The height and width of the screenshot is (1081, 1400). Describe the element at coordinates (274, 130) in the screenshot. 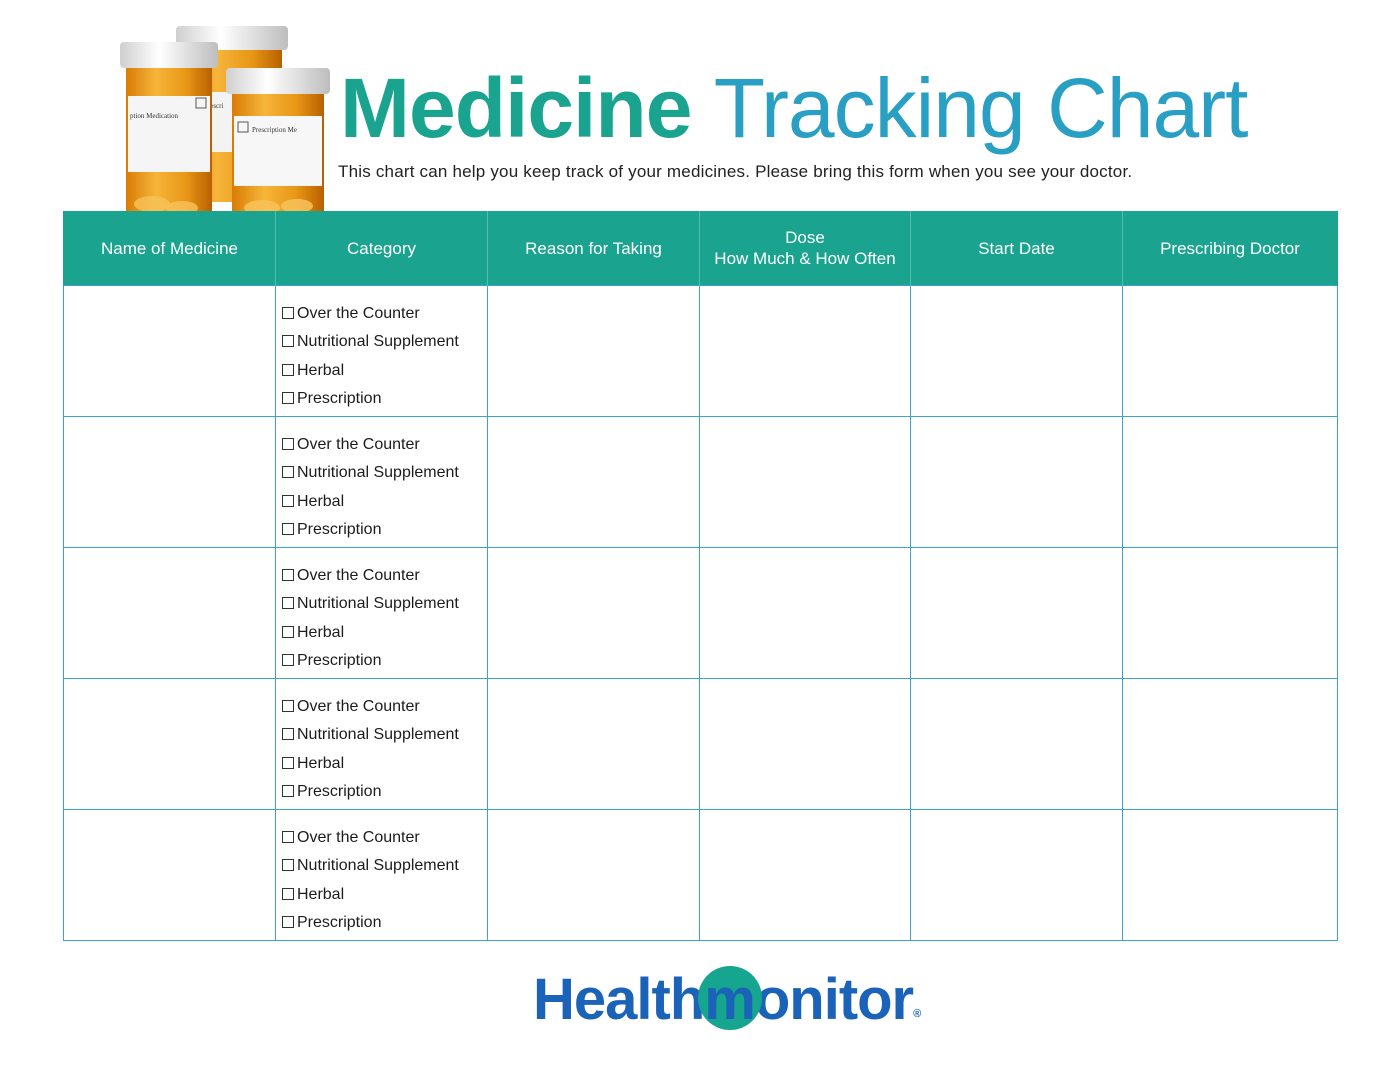

I see `bottle-label-3: Prescription Me` at that location.